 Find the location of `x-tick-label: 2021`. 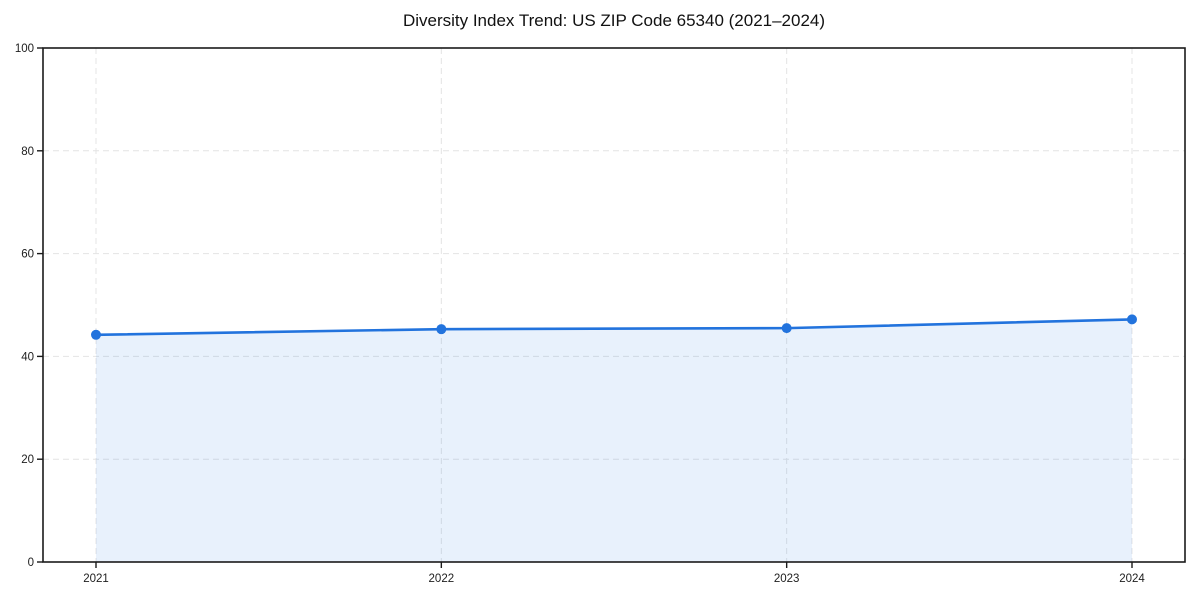

x-tick-label: 2021 is located at coordinates (96, 579).